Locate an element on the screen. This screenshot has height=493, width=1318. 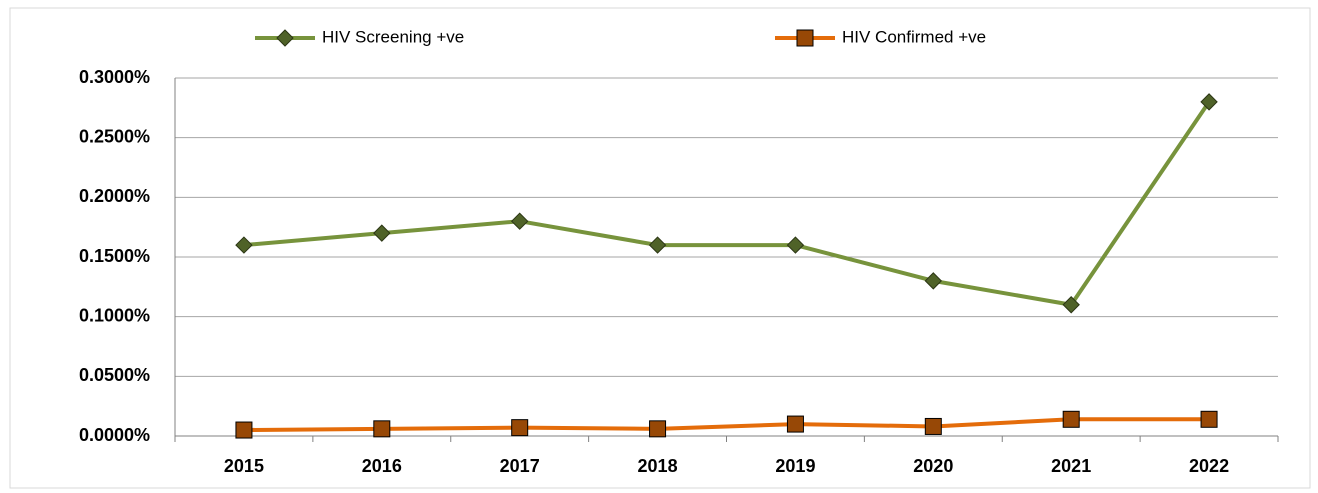
x-tick-label: 2021 is located at coordinates (1071, 466).